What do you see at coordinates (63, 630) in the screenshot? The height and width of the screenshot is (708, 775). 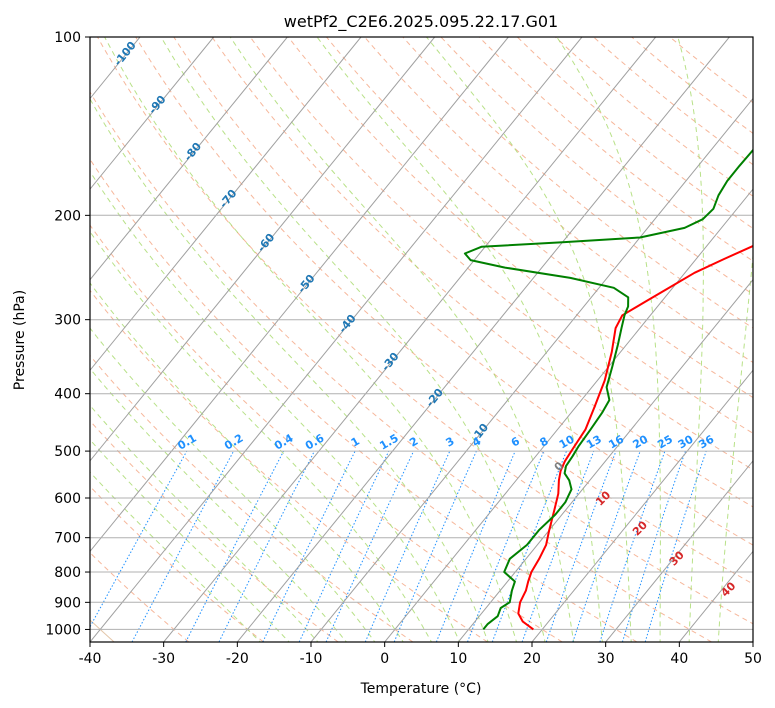 I see `y-tick-label: 1000` at bounding box center [63, 630].